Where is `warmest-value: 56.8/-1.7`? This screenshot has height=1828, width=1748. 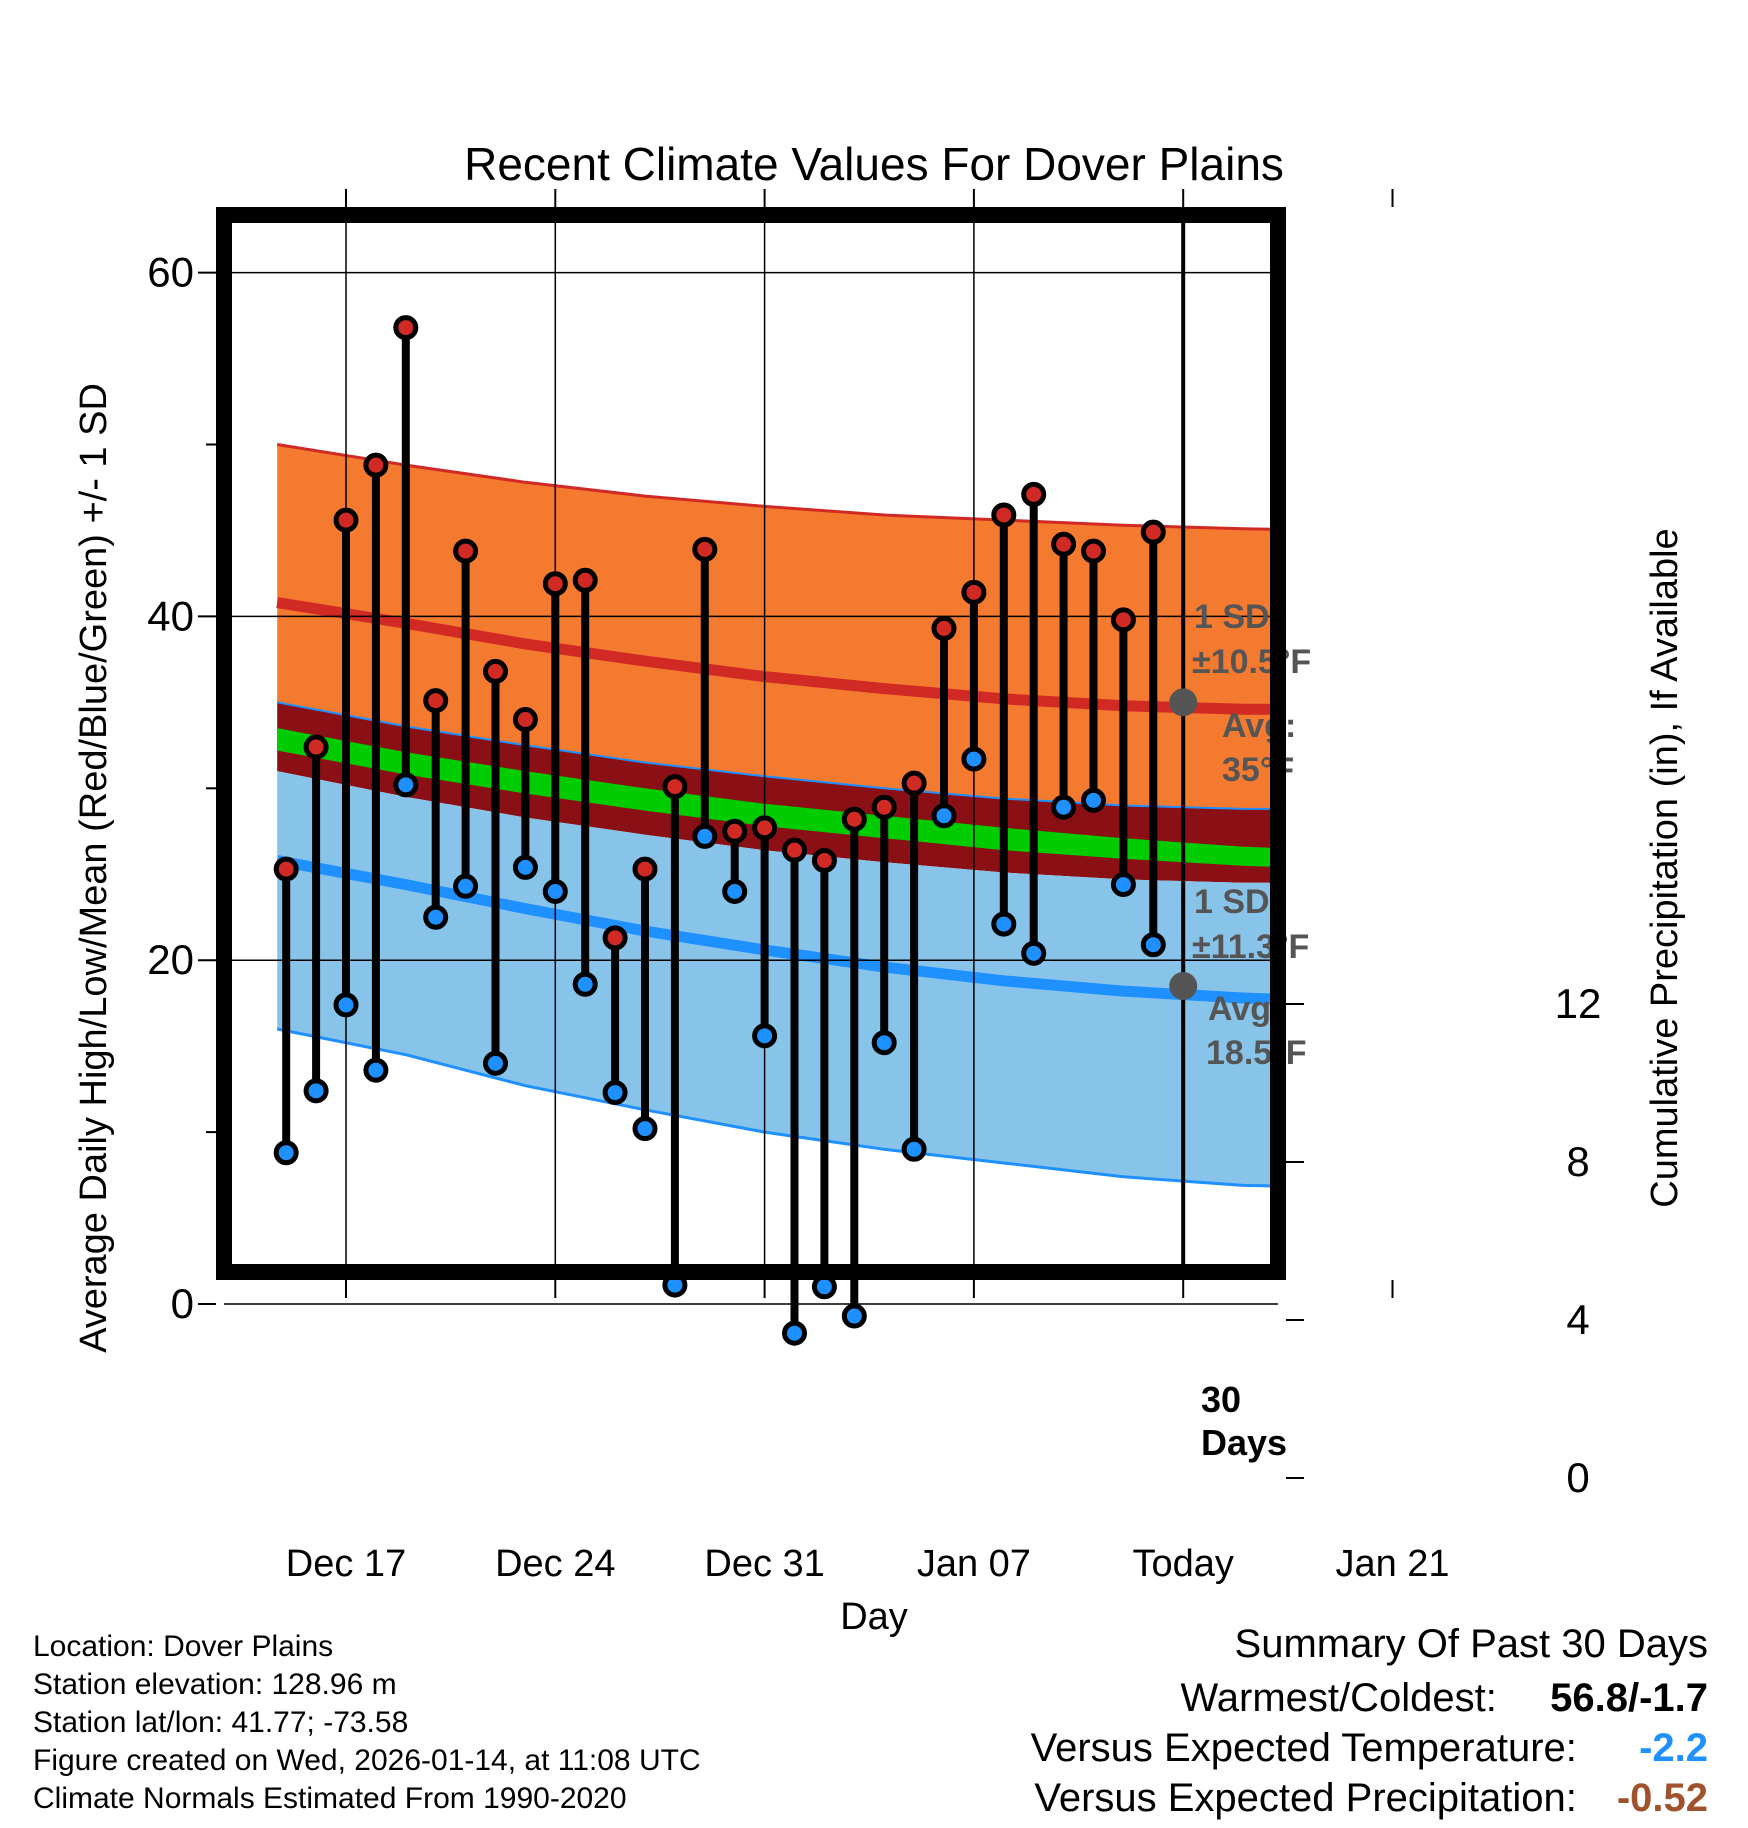 warmest-value: 56.8/-1.7 is located at coordinates (1629, 1698).